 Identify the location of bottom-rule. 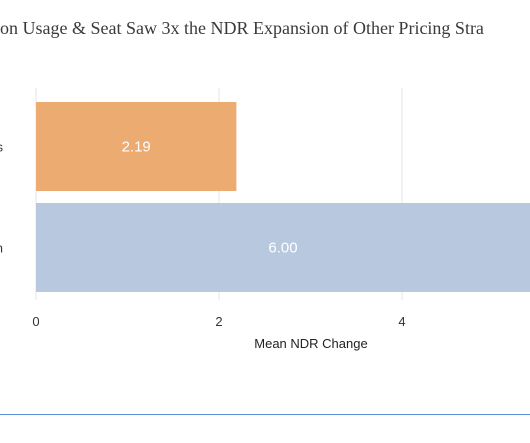
(265, 414).